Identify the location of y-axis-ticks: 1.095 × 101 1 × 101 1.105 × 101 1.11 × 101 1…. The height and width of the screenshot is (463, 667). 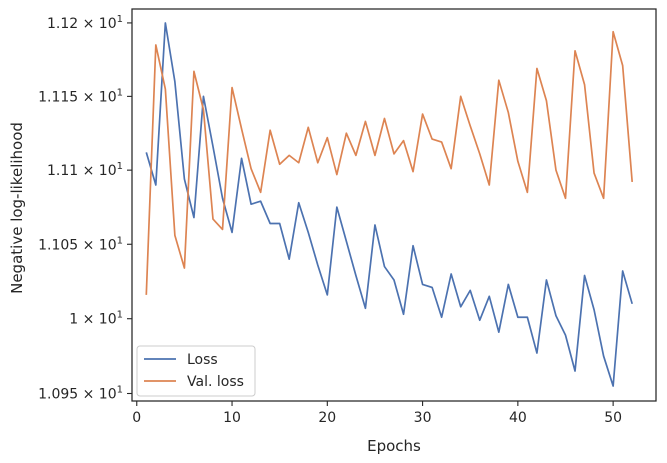
(85, 208).